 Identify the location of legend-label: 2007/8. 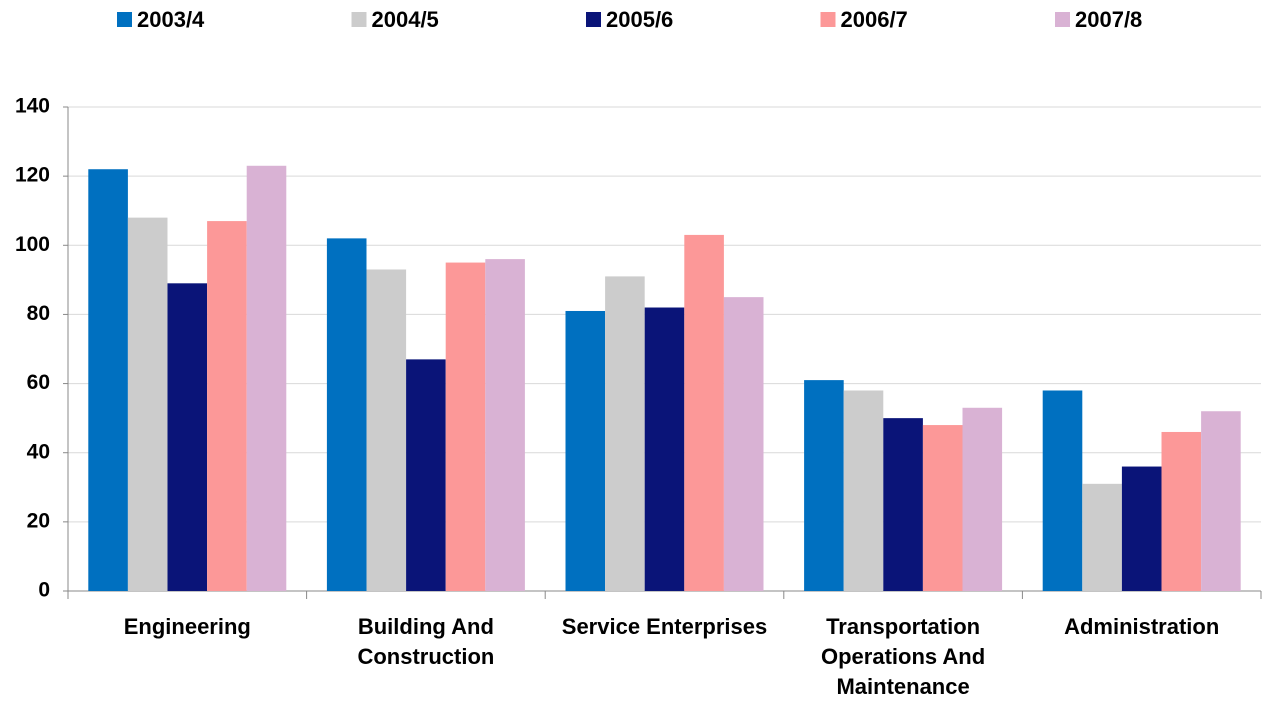
(1108, 19).